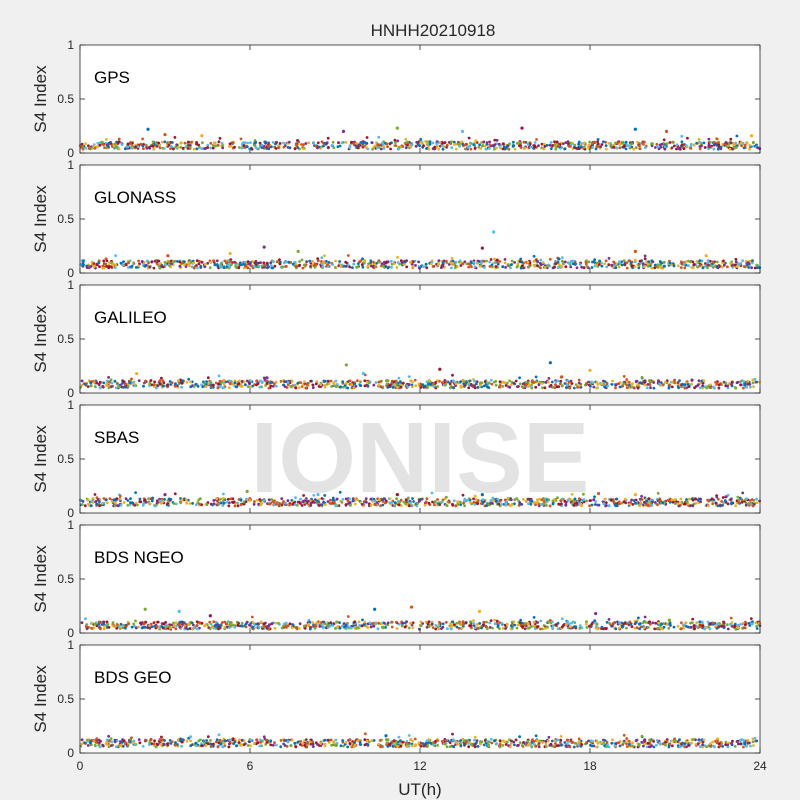 This screenshot has width=800, height=800. Describe the element at coordinates (135, 197) in the screenshot. I see `panel-label: GLONASS` at that location.